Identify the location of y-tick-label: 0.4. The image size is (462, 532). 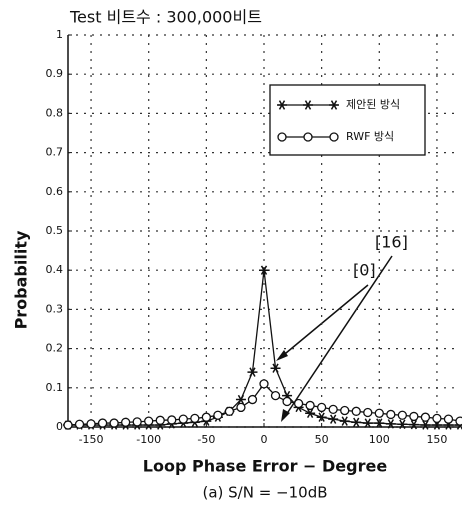
(55, 269).